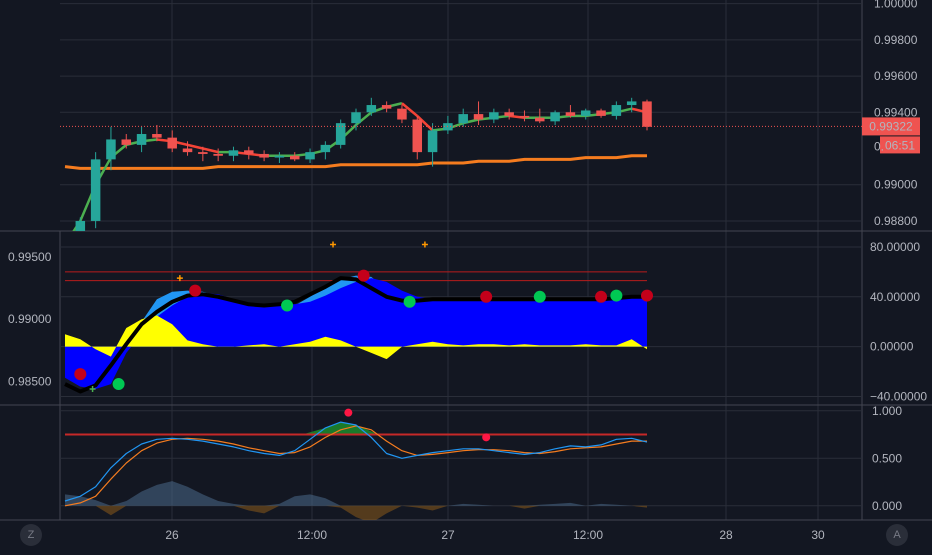 This screenshot has width=932, height=555. What do you see at coordinates (30, 319) in the screenshot?
I see `left-axis-tick: 0.99000` at bounding box center [30, 319].